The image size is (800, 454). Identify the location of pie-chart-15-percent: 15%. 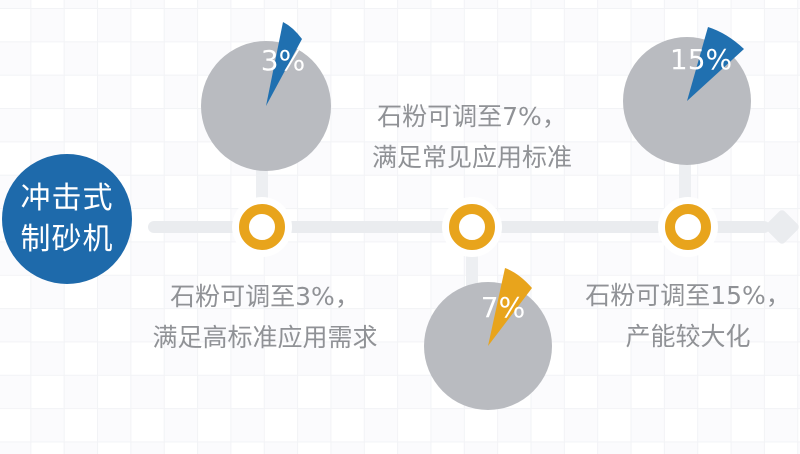
(687, 96).